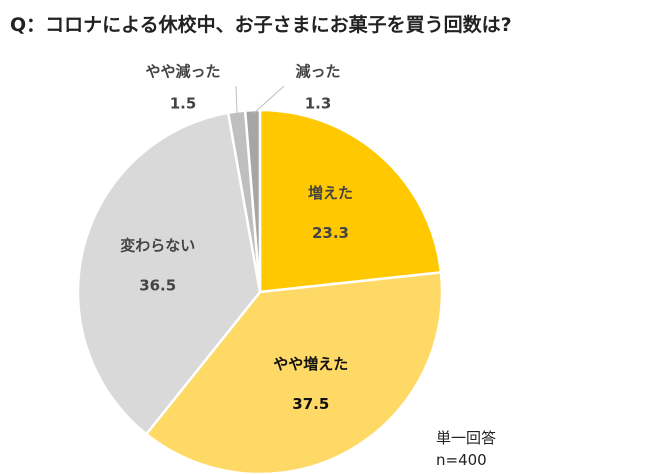  I want to click on survey-note: 単一回答 n=400, so click(466, 449).